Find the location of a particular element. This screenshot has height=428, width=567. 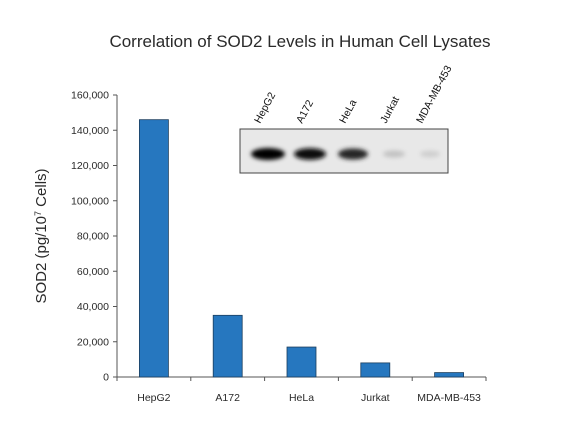

x-tick-label: MDA-MB-453 is located at coordinates (449, 398).